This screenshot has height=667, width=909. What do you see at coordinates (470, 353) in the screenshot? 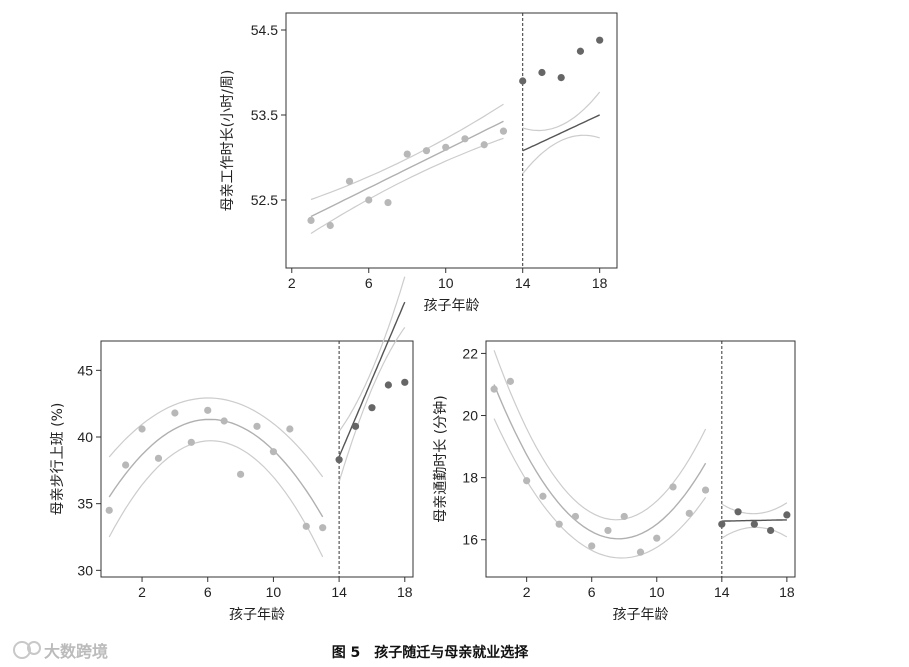
I see `y-tick-label: 22` at bounding box center [470, 353].